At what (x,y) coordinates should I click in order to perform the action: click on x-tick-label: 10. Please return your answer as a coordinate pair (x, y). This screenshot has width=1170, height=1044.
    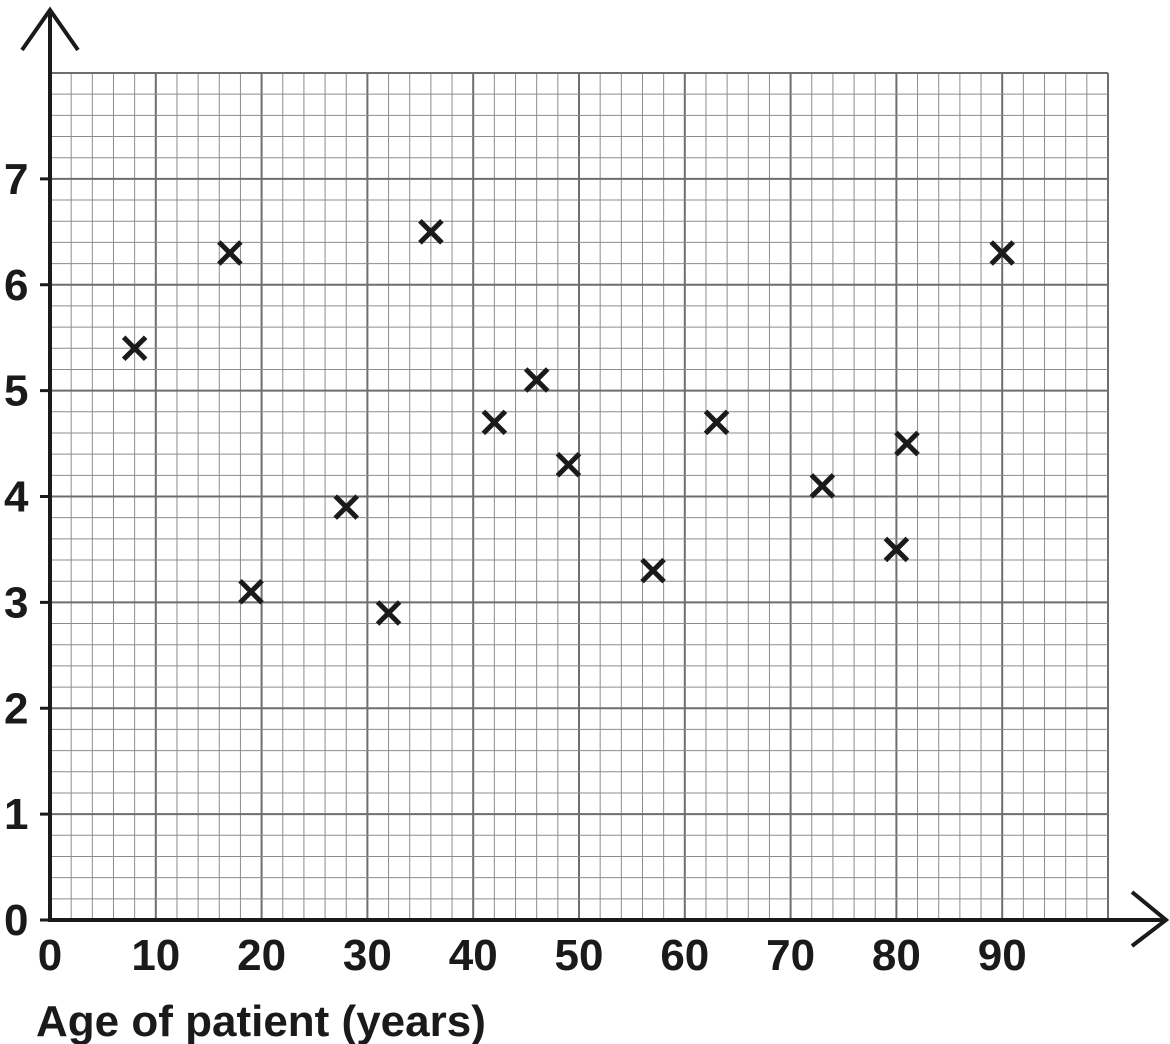
    Looking at the image, I should click on (155, 955).